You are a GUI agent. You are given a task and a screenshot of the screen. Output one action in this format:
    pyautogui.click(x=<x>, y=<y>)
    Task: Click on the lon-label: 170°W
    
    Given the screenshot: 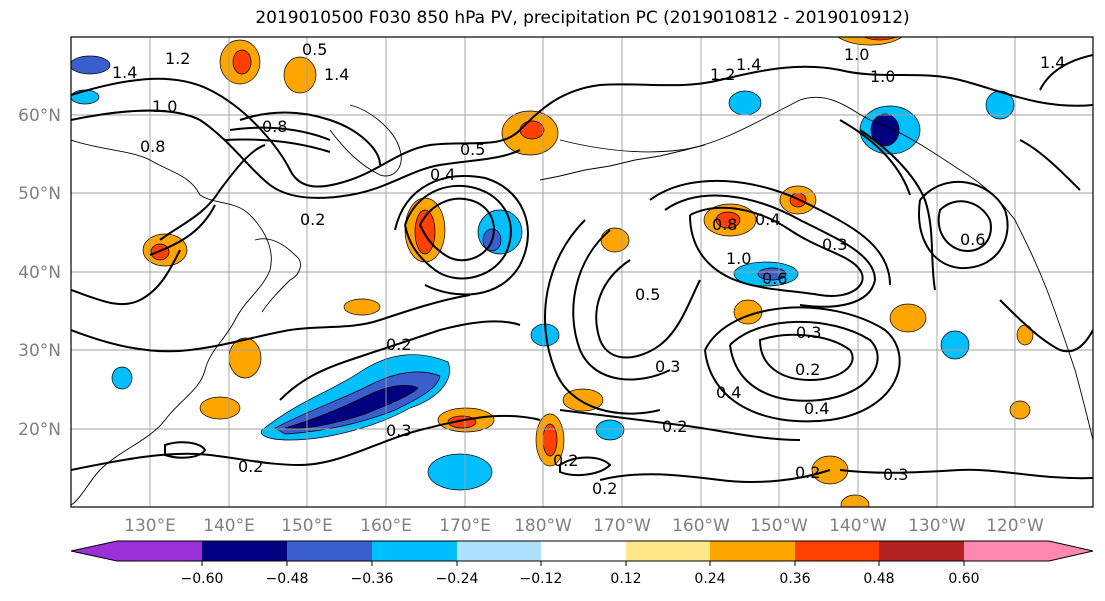 What is the action you would take?
    pyautogui.click(x=622, y=526)
    